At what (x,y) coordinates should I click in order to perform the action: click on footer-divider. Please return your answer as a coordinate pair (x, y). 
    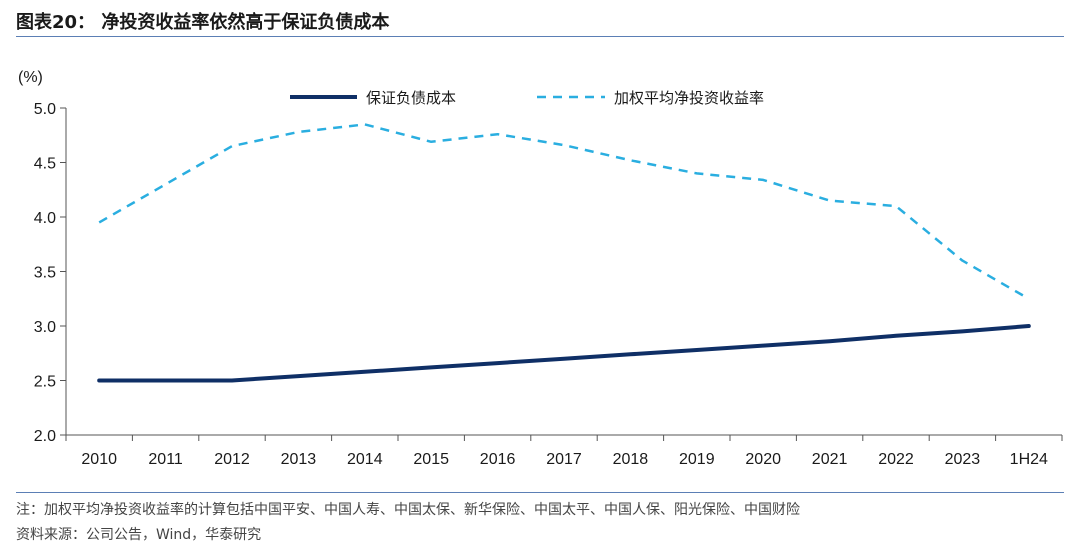
    Looking at the image, I should click on (540, 492).